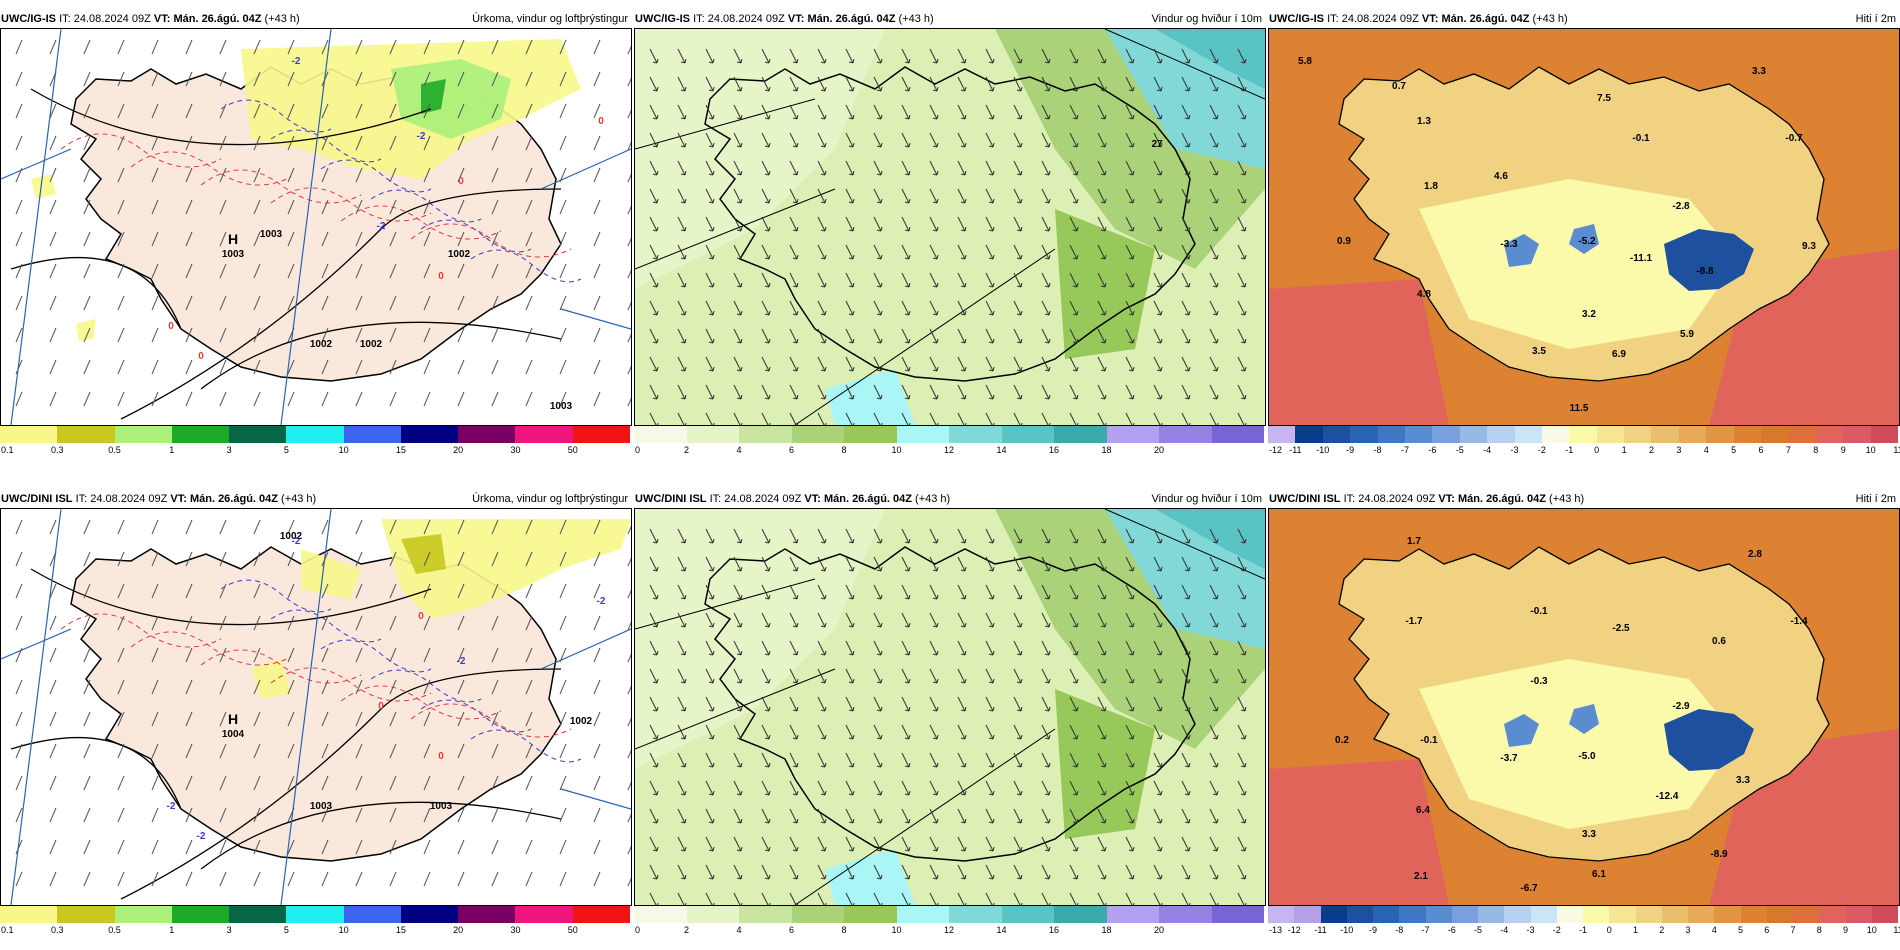 This screenshot has height=950, width=1900. Describe the element at coordinates (1755, 554) in the screenshot. I see `map-value-label: 2.8` at that location.